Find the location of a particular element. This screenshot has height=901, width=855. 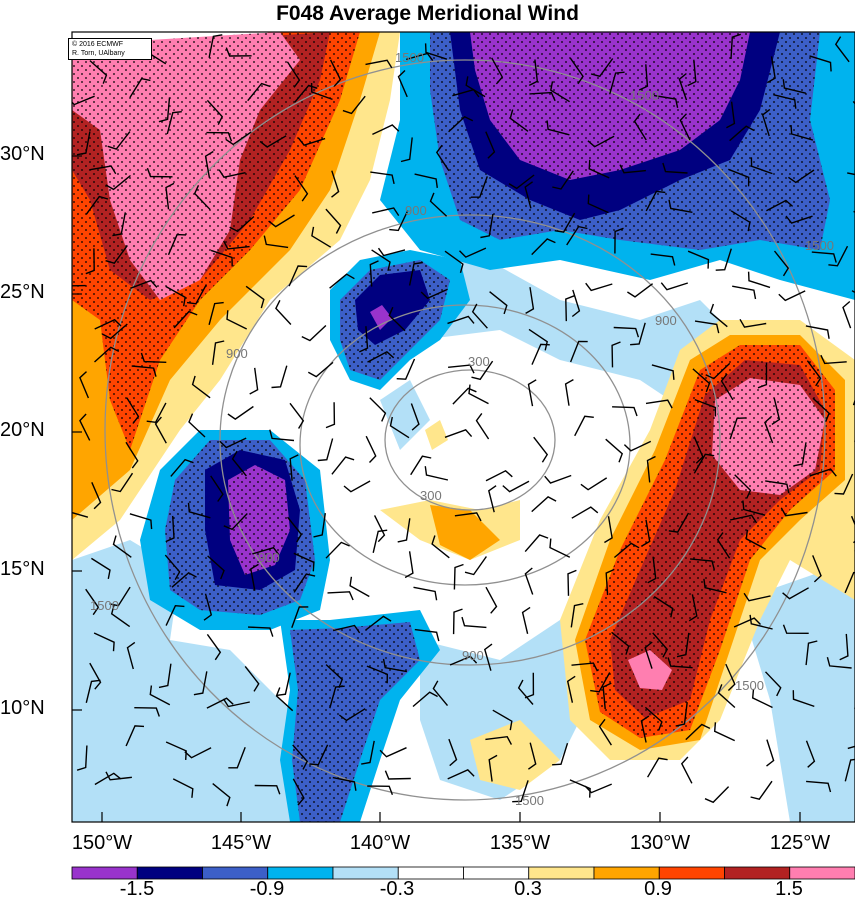

copyright-line-2: R. Torn, UAlbany is located at coordinates (110, 53).